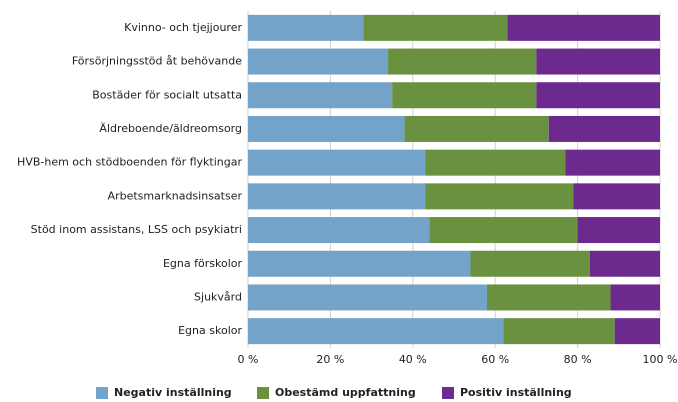 Image resolution: width=678 pixels, height=402 pixels. Describe the element at coordinates (173, 392) in the screenshot. I see `legend-label: Negativ inställning` at that location.